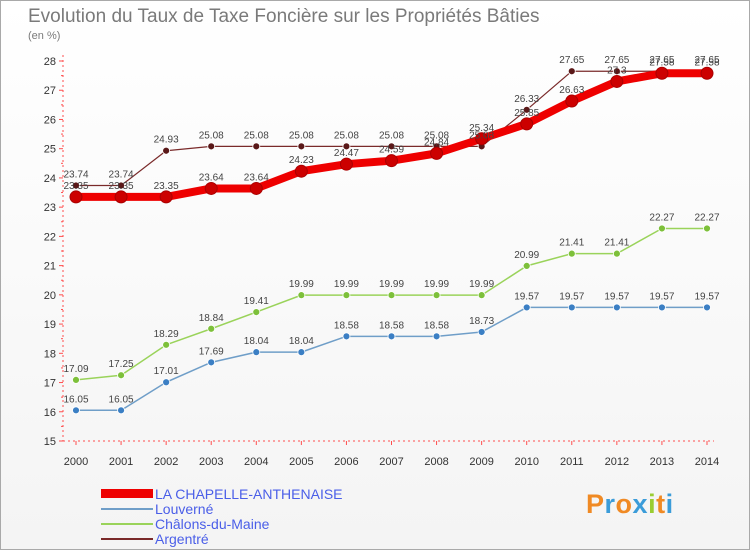 The width and height of the screenshot is (750, 550). Describe the element at coordinates (222, 494) in the screenshot. I see `legend-item: LA CHAPELLE-ANTHENAISE` at that location.